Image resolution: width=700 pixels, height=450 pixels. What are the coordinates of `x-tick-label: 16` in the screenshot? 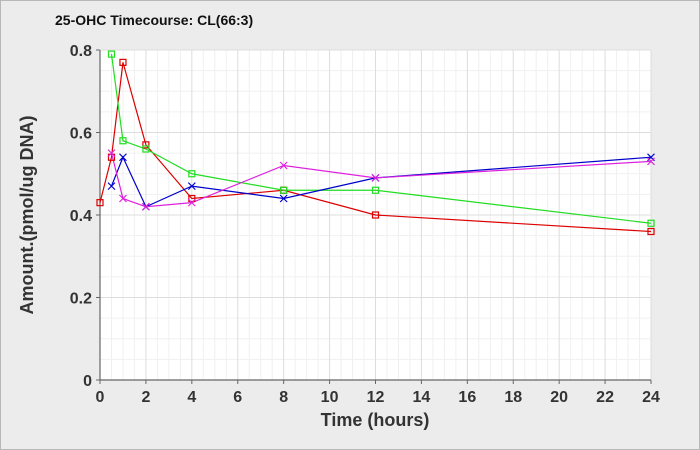 It's located at (467, 397).